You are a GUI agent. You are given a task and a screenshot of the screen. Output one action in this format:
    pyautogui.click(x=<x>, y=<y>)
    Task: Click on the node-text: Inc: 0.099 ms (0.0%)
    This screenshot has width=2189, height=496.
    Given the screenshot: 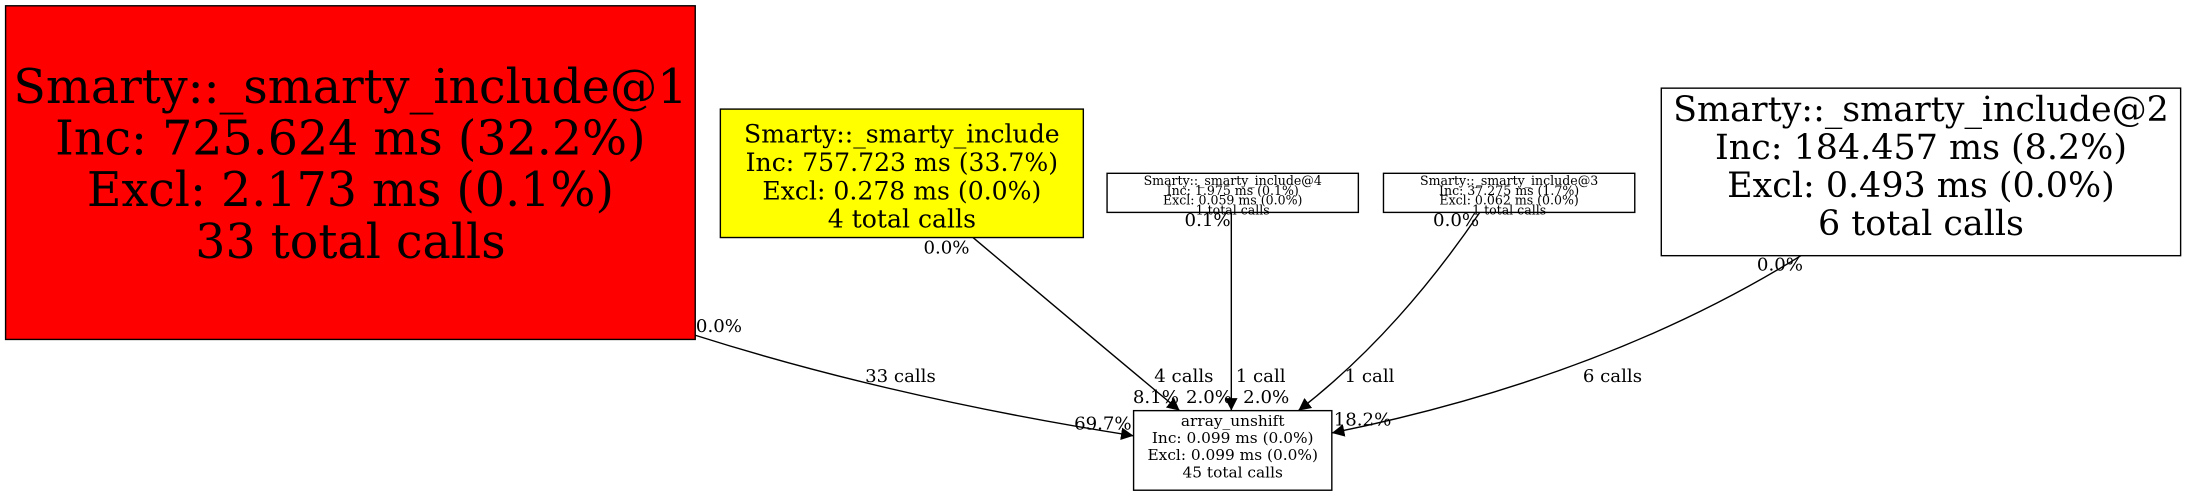 What is the action you would take?
    pyautogui.click(x=1233, y=438)
    